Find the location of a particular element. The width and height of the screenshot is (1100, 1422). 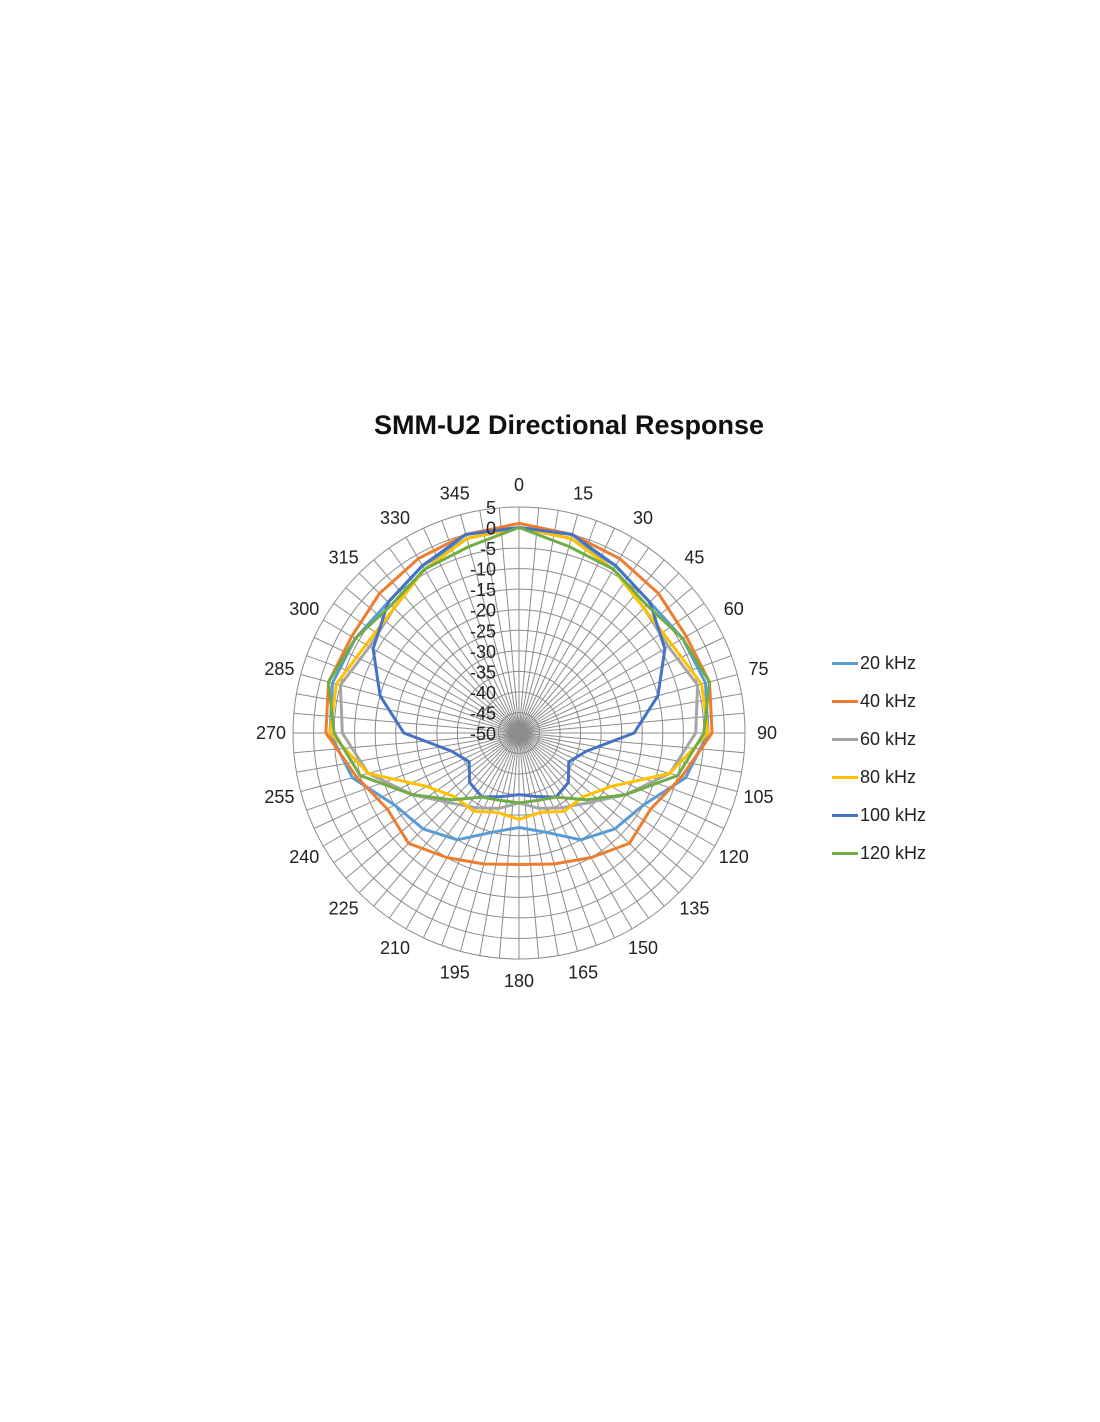

legend-label: 20 kHz is located at coordinates (888, 662).